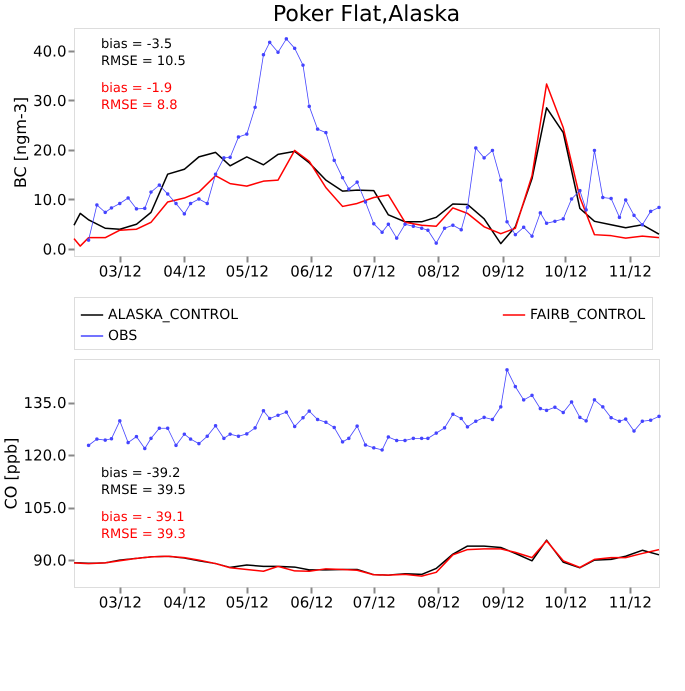  I want to click on y-tick-label: 105.0, so click(45, 508).